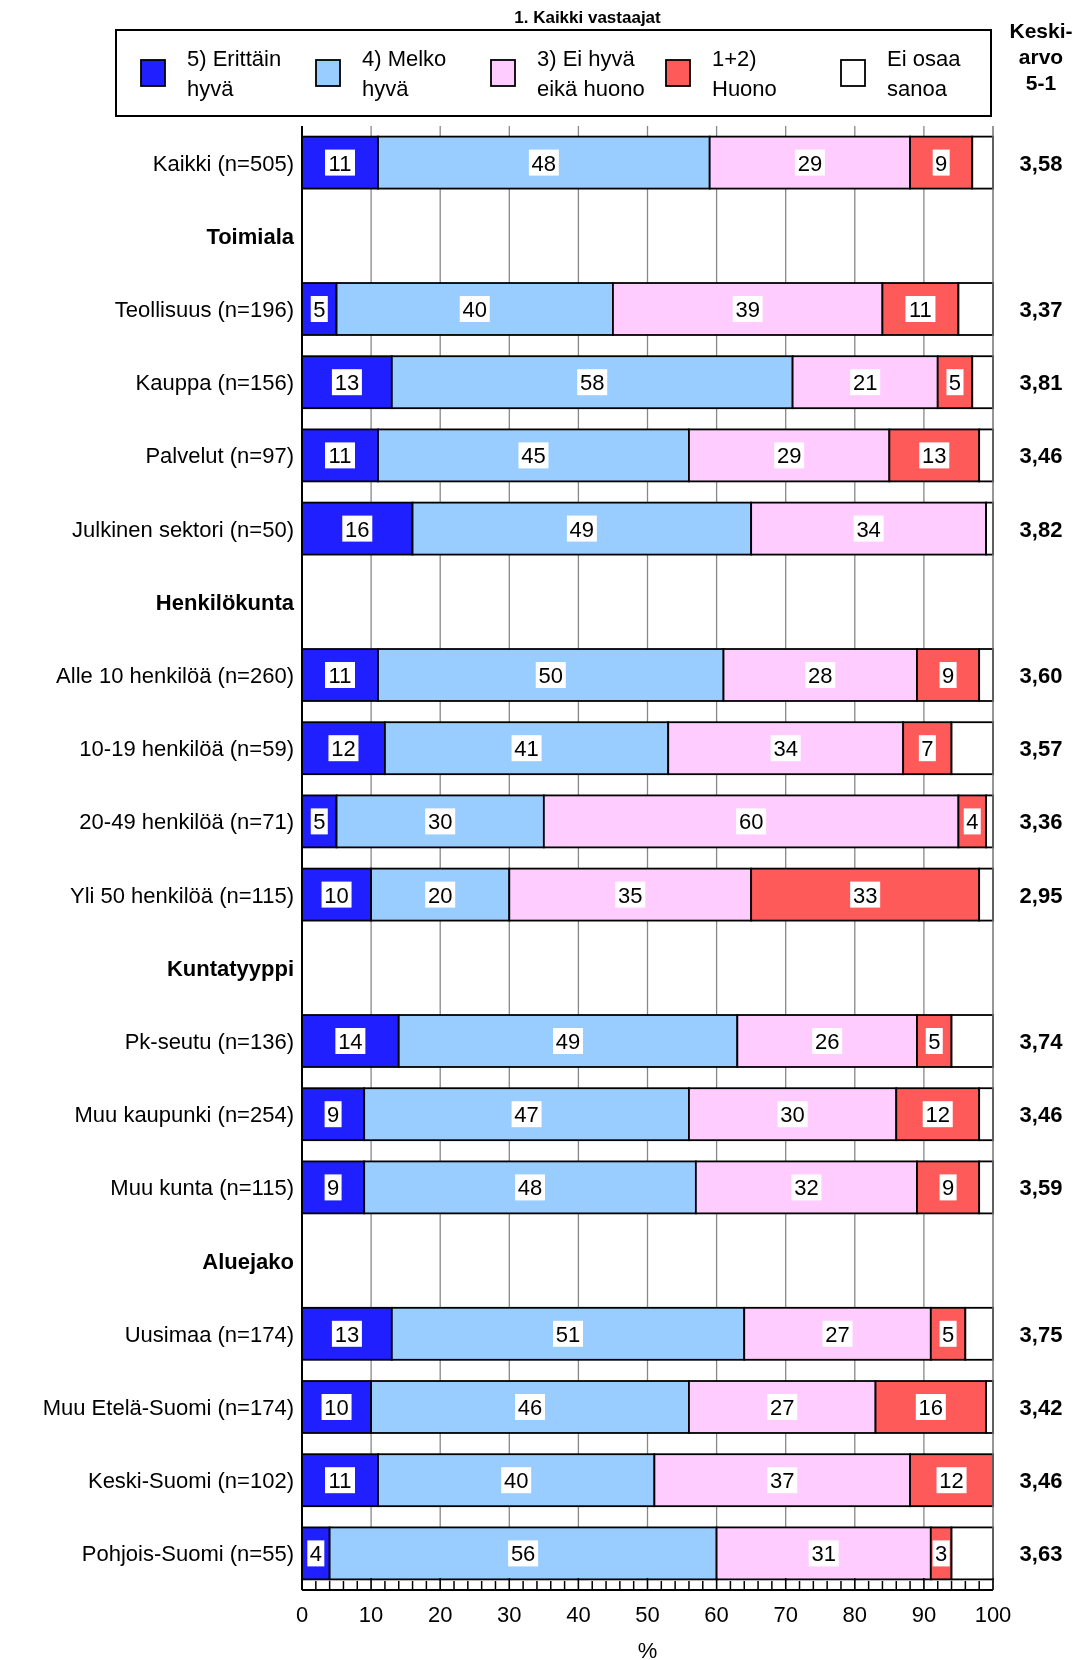 This screenshot has width=1081, height=1660. What do you see at coordinates (924, 73) in the screenshot?
I see `legend-label: Ei osaa sanoa` at bounding box center [924, 73].